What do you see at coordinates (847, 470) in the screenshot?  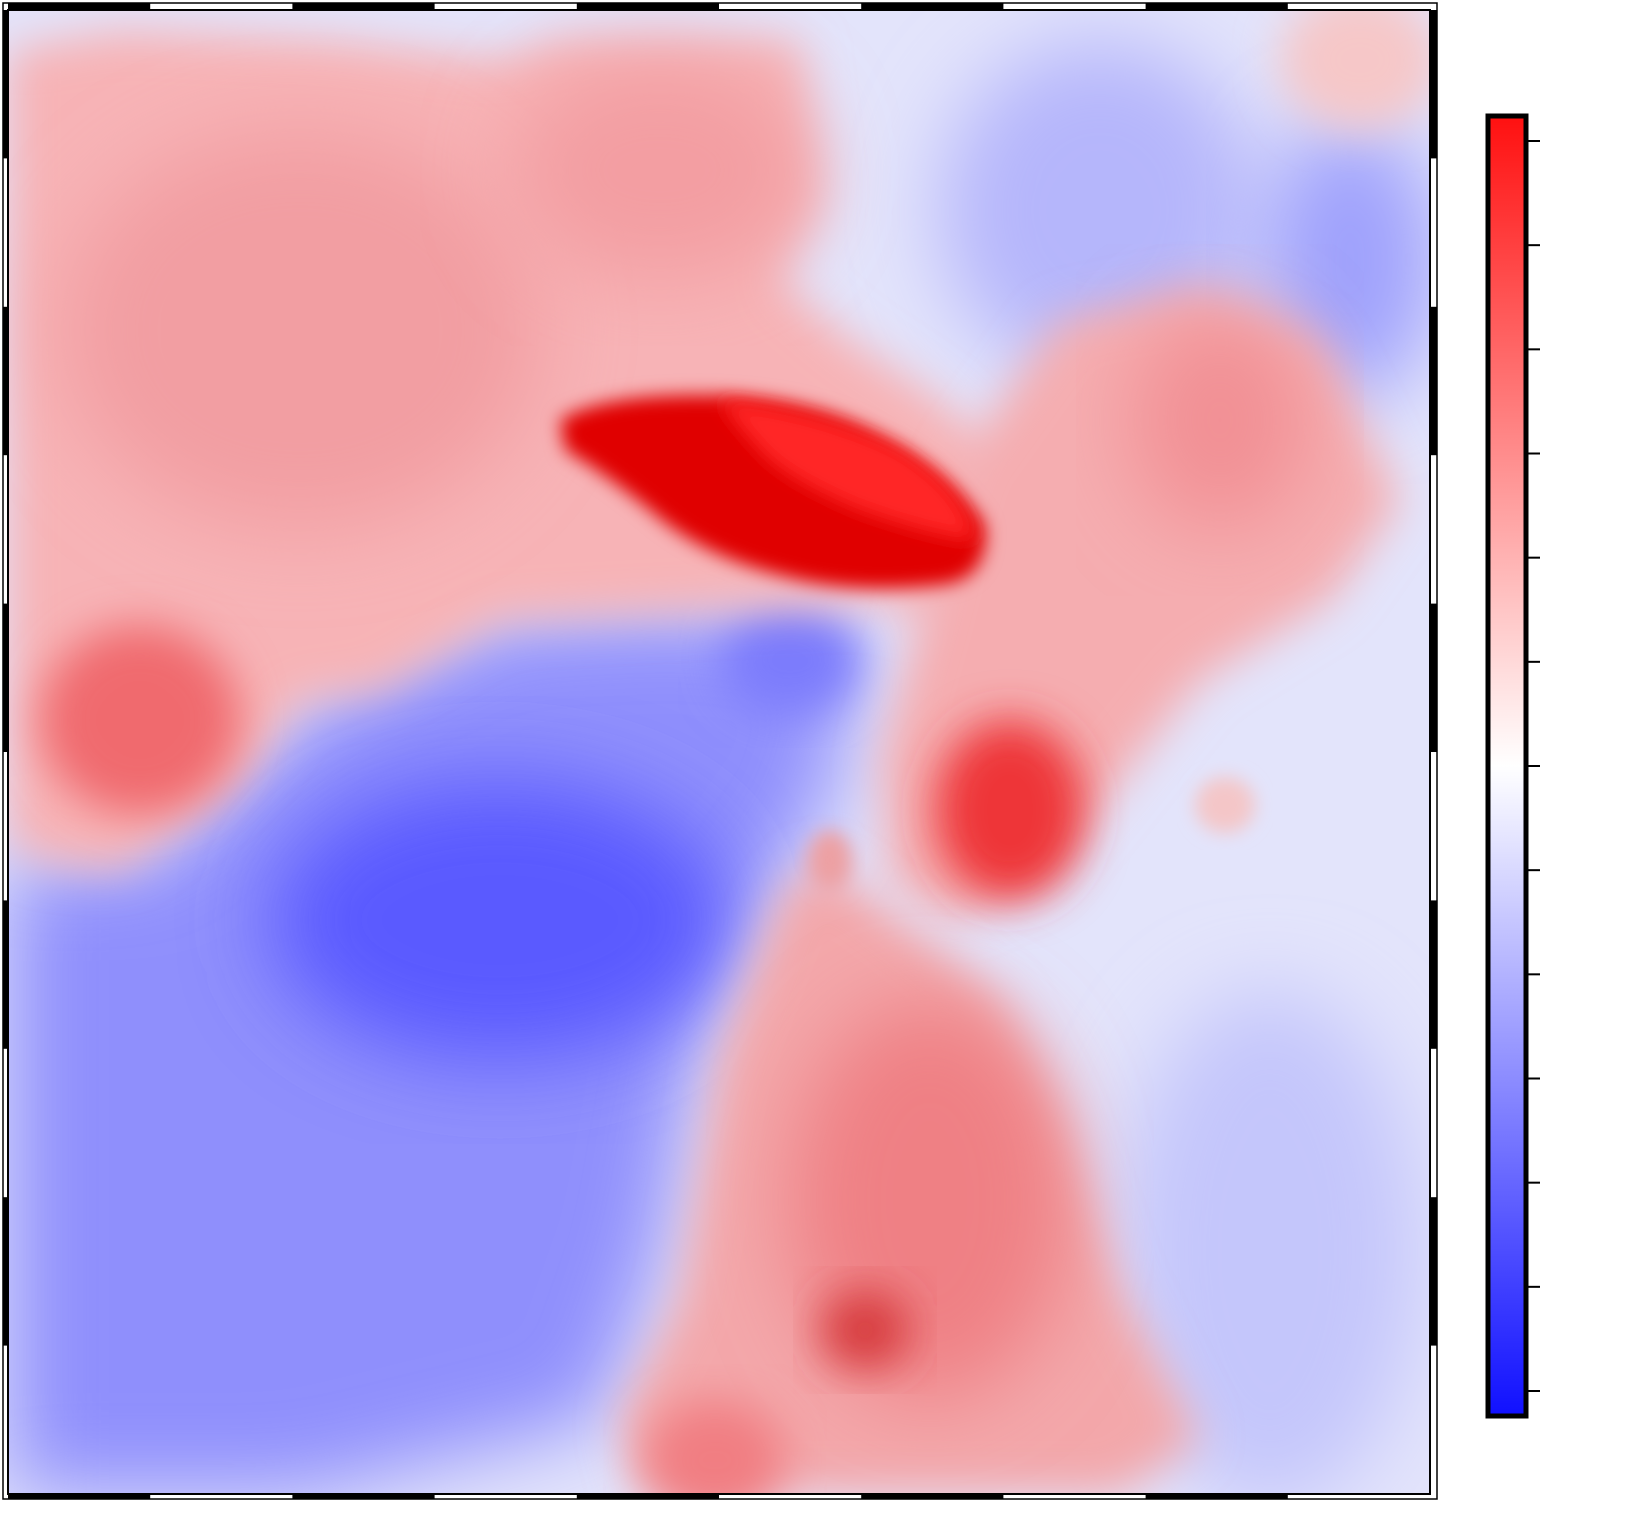 I see `central-high-highlight` at bounding box center [847, 470].